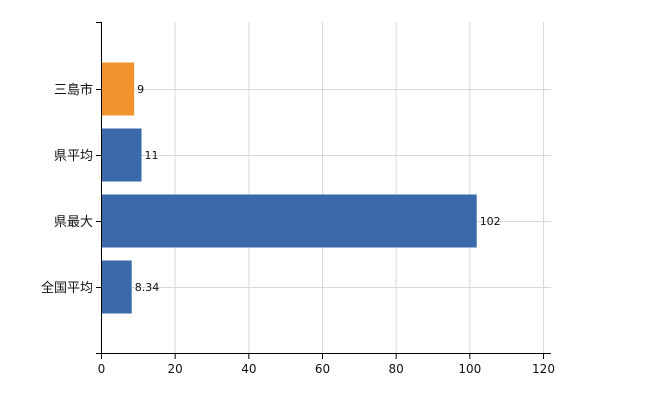 The width and height of the screenshot is (650, 400). Describe the element at coordinates (543, 369) in the screenshot. I see `x-tick-label: 120` at that location.